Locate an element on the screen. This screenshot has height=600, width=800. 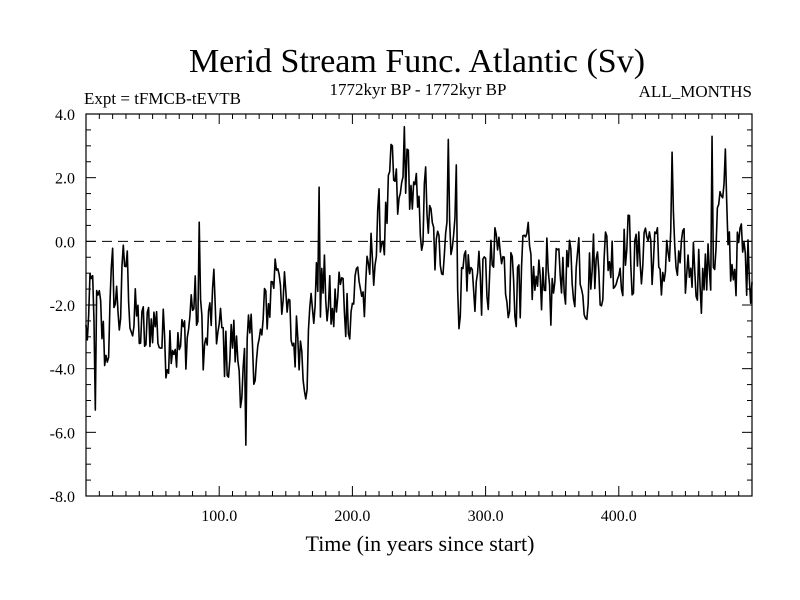
chart-title: Merid Stream Func. Atlantic (Sv) is located at coordinates (417, 61).